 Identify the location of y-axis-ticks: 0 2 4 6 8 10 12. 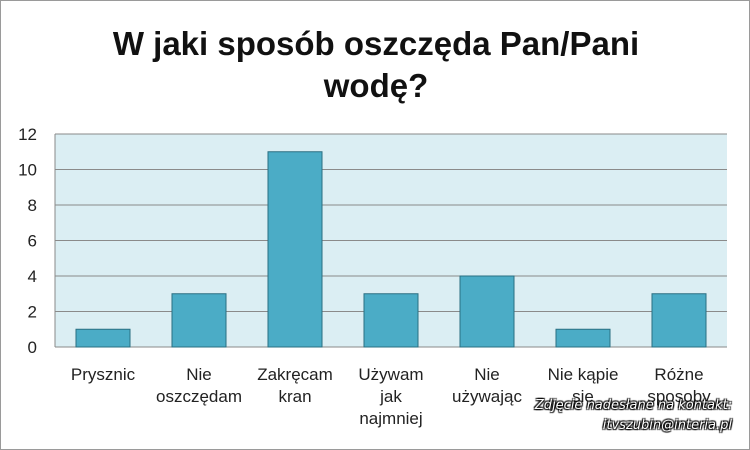
(27, 241).